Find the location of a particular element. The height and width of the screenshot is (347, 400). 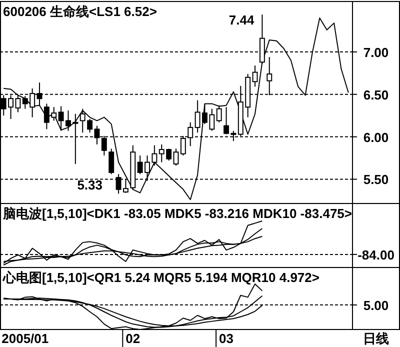

annotation: 5.33 is located at coordinates (90, 185).